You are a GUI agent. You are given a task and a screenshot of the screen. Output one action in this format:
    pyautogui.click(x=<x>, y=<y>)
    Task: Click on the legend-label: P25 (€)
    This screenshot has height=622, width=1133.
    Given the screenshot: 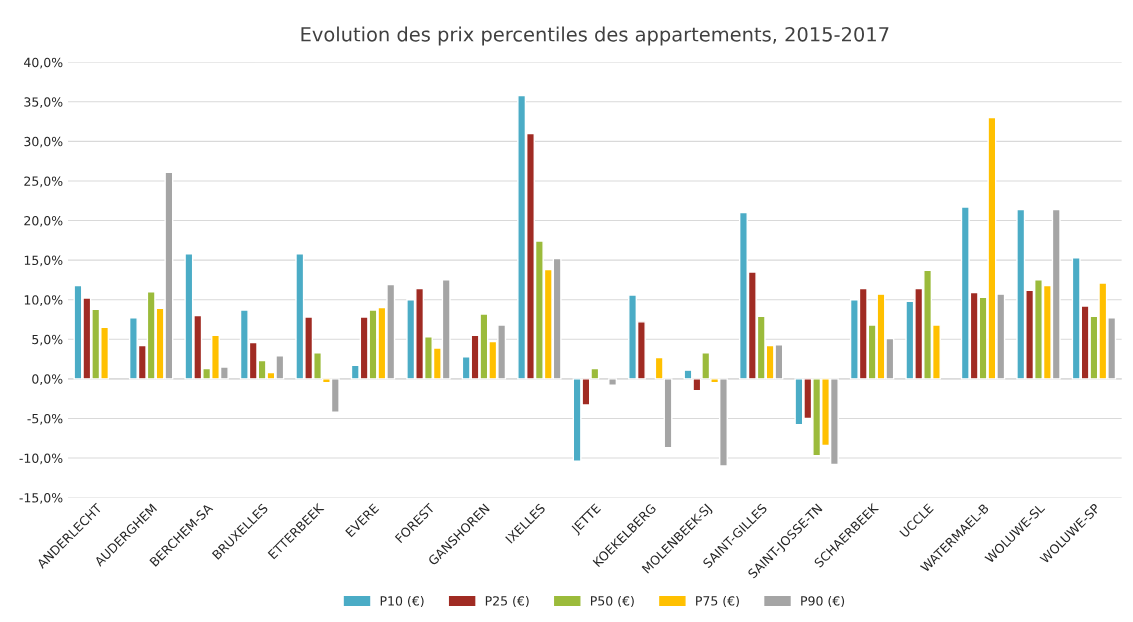 What is the action you would take?
    pyautogui.click(x=507, y=601)
    